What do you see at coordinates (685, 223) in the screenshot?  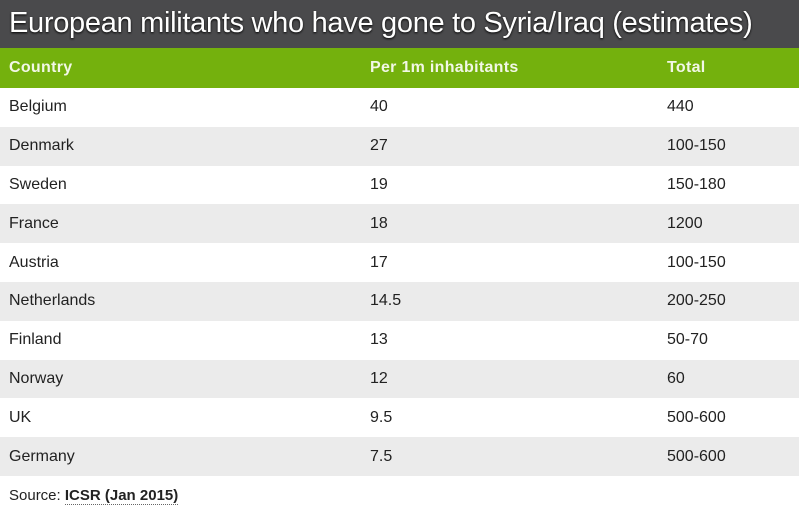 I see `cell-total: 1200` at bounding box center [685, 223].